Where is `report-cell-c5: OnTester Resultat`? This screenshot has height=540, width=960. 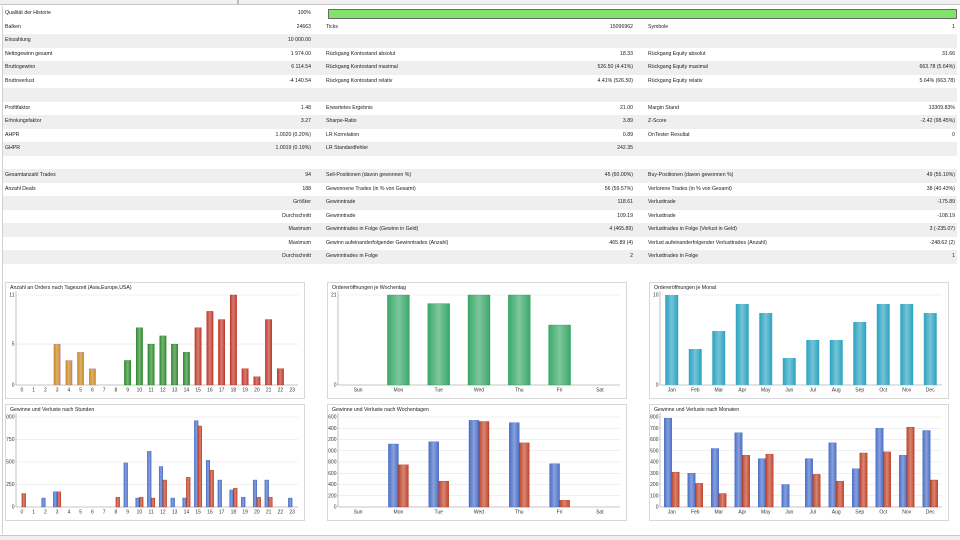 report-cell-c5: OnTester Resultat is located at coordinates (669, 134).